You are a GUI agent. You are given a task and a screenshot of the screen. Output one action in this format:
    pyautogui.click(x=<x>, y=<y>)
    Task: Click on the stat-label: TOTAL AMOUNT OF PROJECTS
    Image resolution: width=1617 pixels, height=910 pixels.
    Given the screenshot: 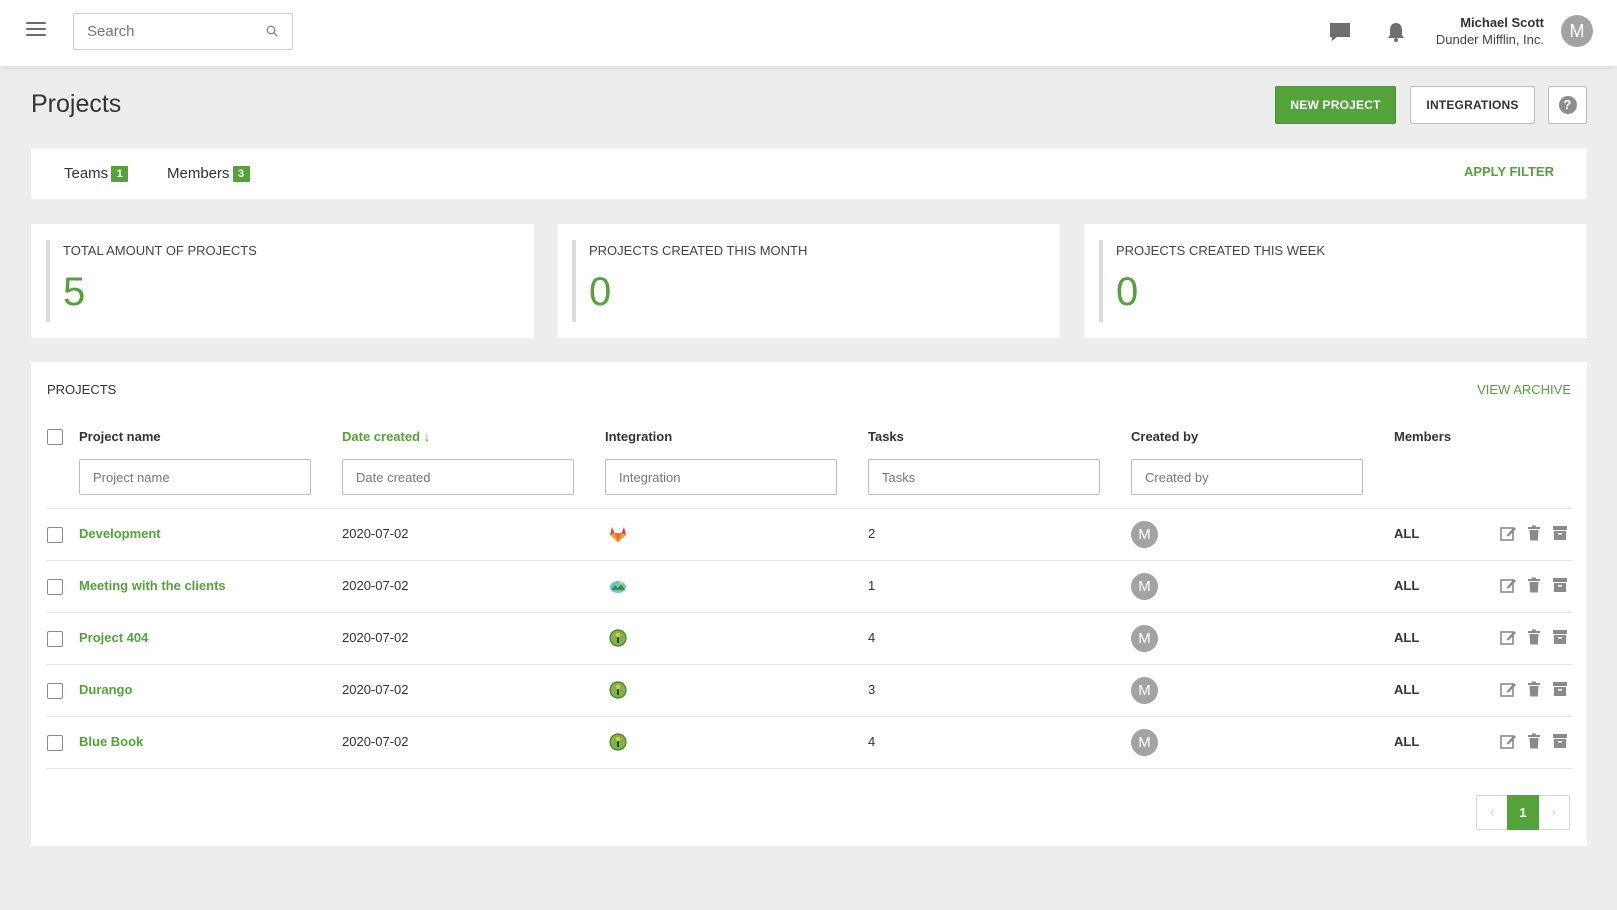 What is the action you would take?
    pyautogui.click(x=160, y=250)
    